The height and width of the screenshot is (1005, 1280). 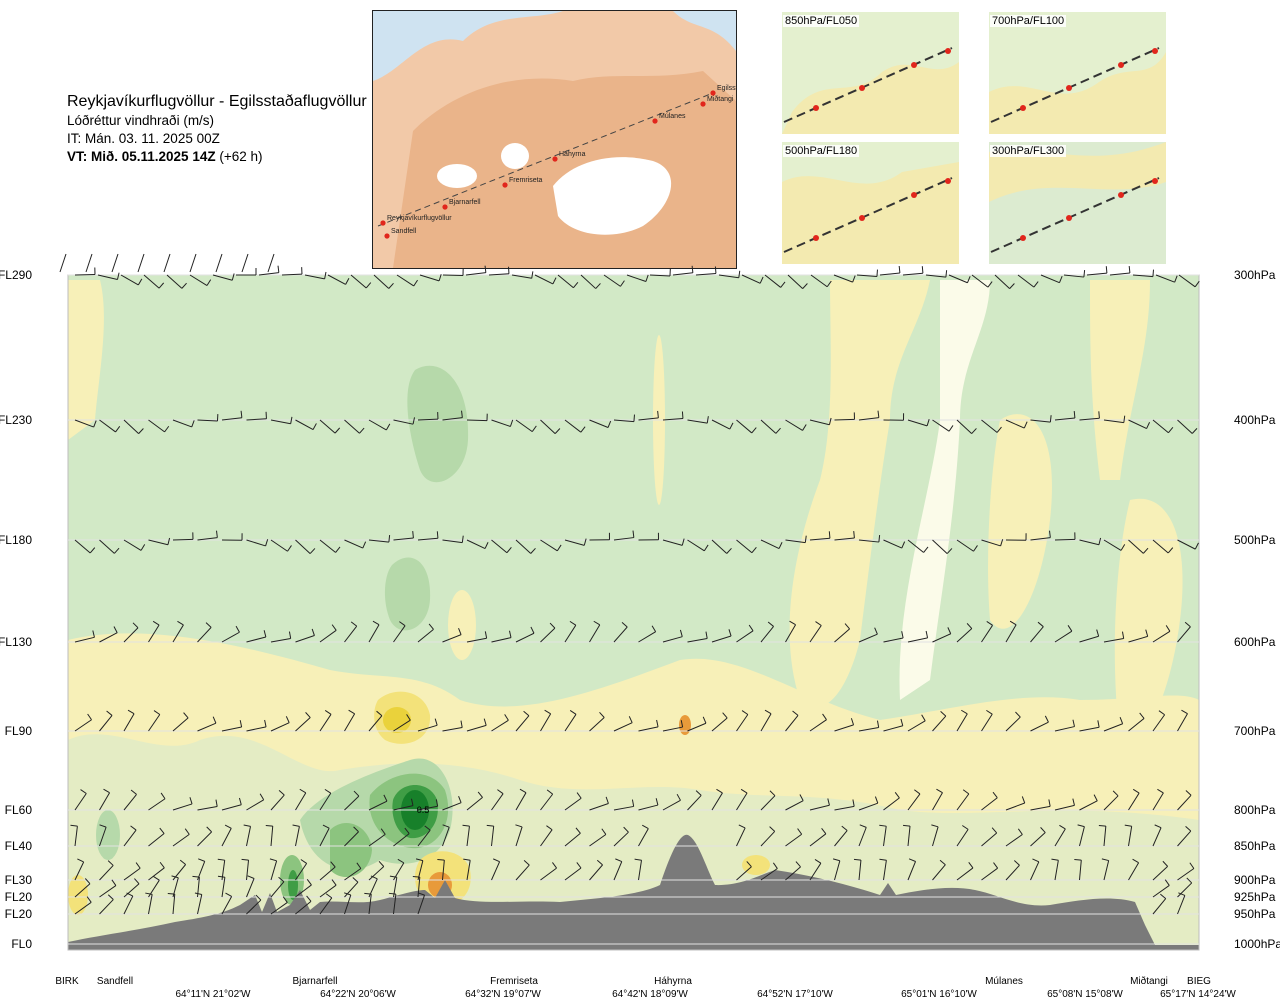 What do you see at coordinates (1199, 981) in the screenshot?
I see `x-label-waypoint: BIEG` at bounding box center [1199, 981].